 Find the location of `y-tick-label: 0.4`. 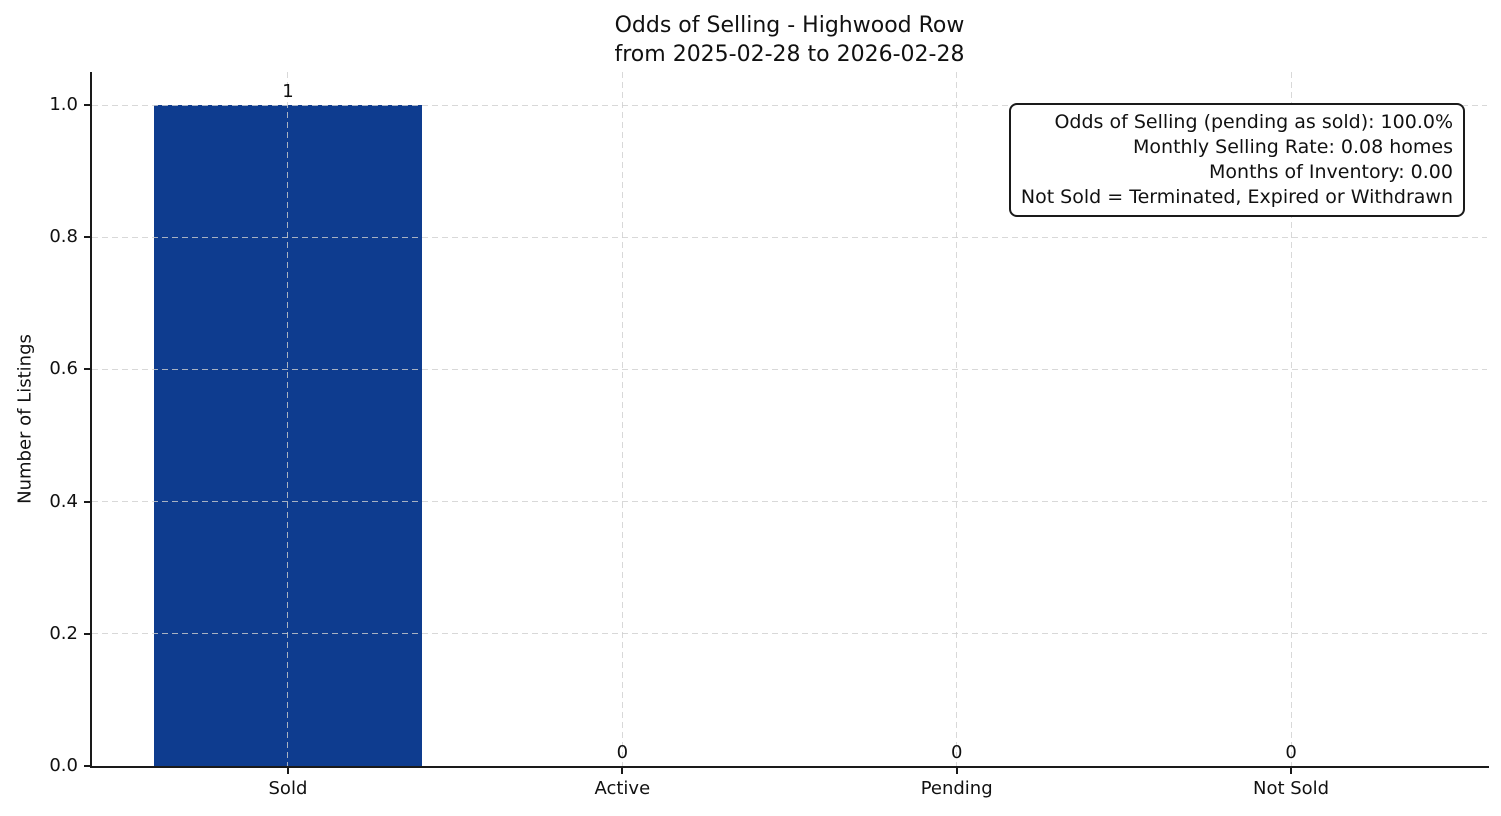

y-tick-label: 0.4 is located at coordinates (63, 501).